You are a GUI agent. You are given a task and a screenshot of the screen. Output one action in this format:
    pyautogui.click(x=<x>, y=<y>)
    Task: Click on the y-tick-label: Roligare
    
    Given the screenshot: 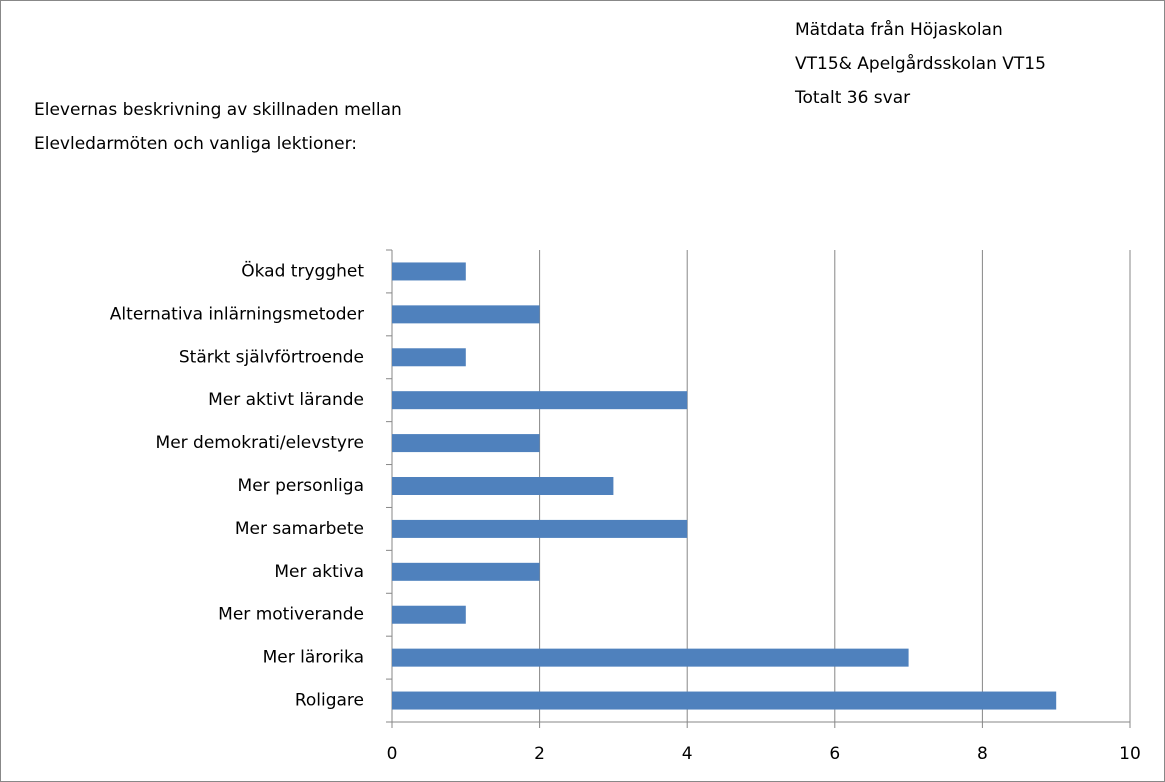 What is the action you would take?
    pyautogui.click(x=329, y=701)
    